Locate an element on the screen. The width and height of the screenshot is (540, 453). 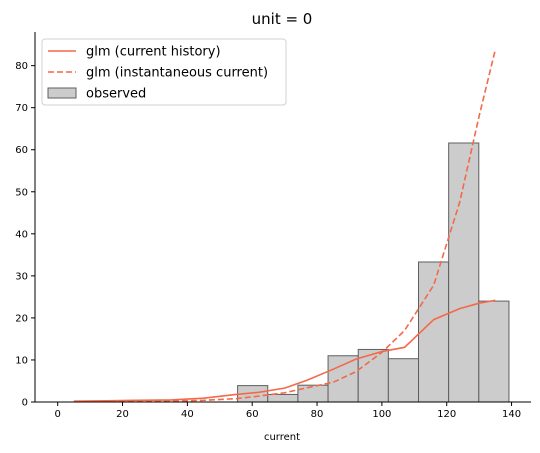
y-tick-label: 10 is located at coordinates (21, 360).